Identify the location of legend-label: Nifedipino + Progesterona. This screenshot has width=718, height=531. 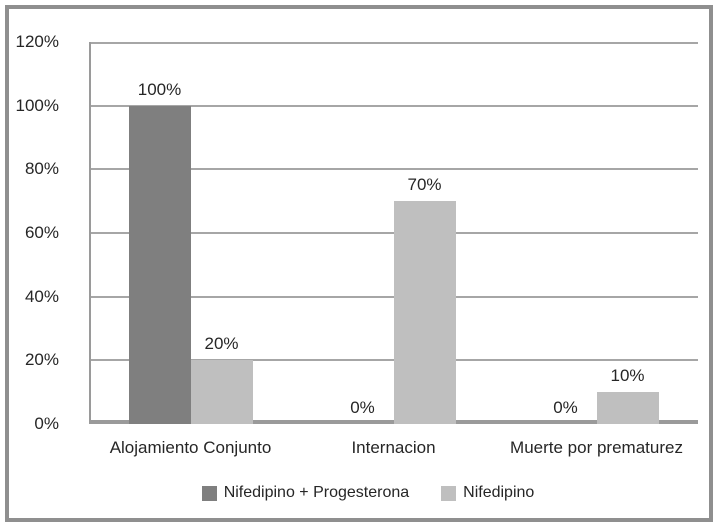
(316, 492).